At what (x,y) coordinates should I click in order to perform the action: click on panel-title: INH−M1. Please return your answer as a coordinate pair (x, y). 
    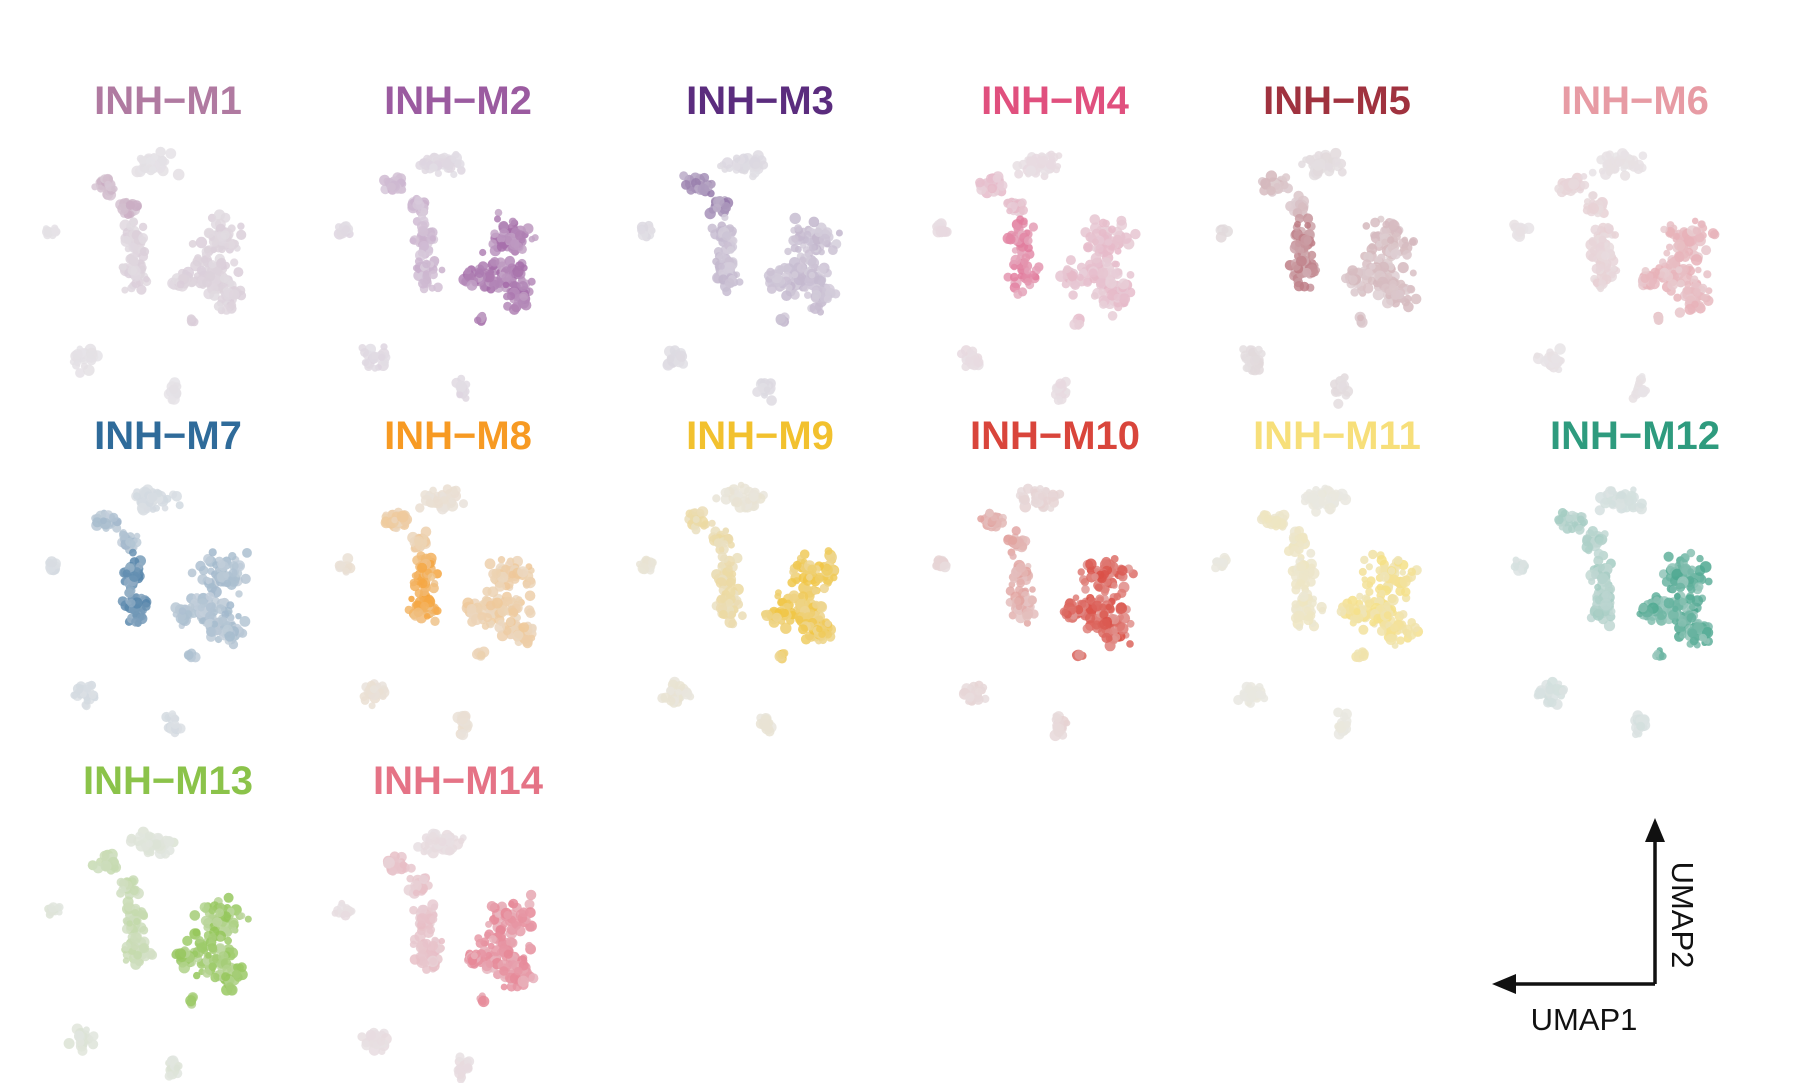
    Looking at the image, I should click on (168, 101).